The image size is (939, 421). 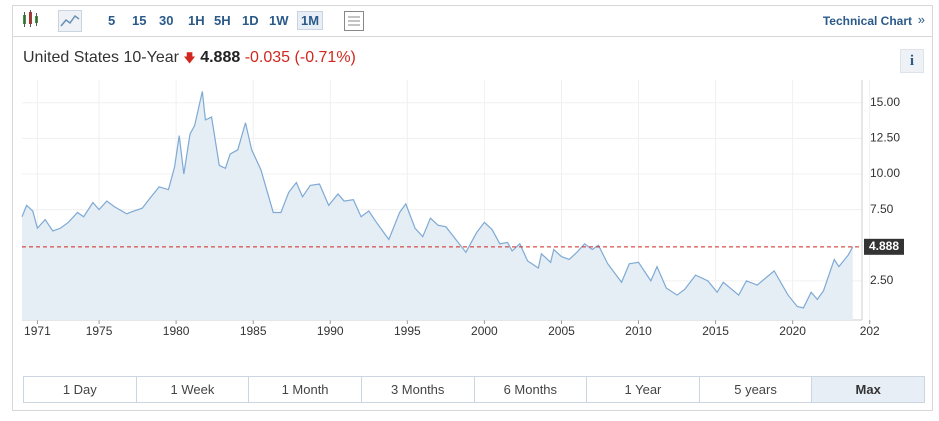 What do you see at coordinates (756, 389) in the screenshot?
I see `range-button: 5 years` at bounding box center [756, 389].